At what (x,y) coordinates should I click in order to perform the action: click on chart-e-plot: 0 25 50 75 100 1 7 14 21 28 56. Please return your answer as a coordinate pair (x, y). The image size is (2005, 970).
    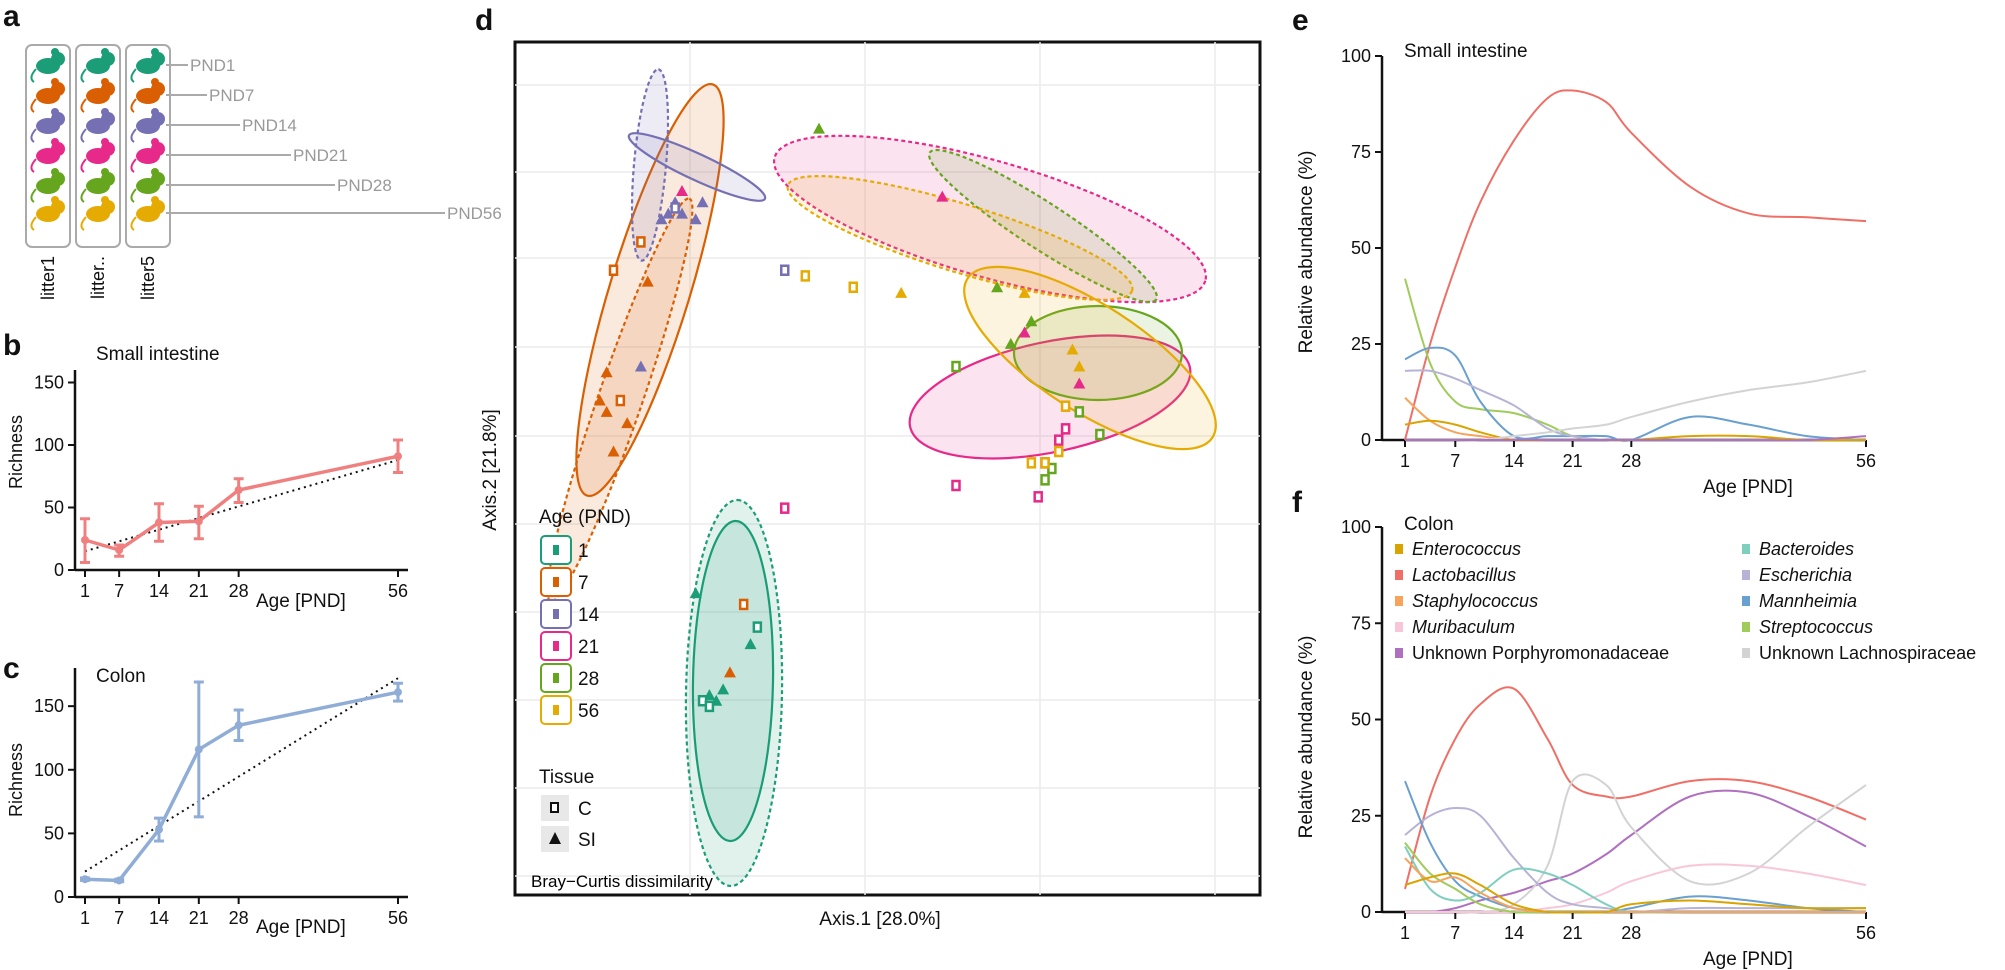
    Looking at the image, I should click on (1608, 258).